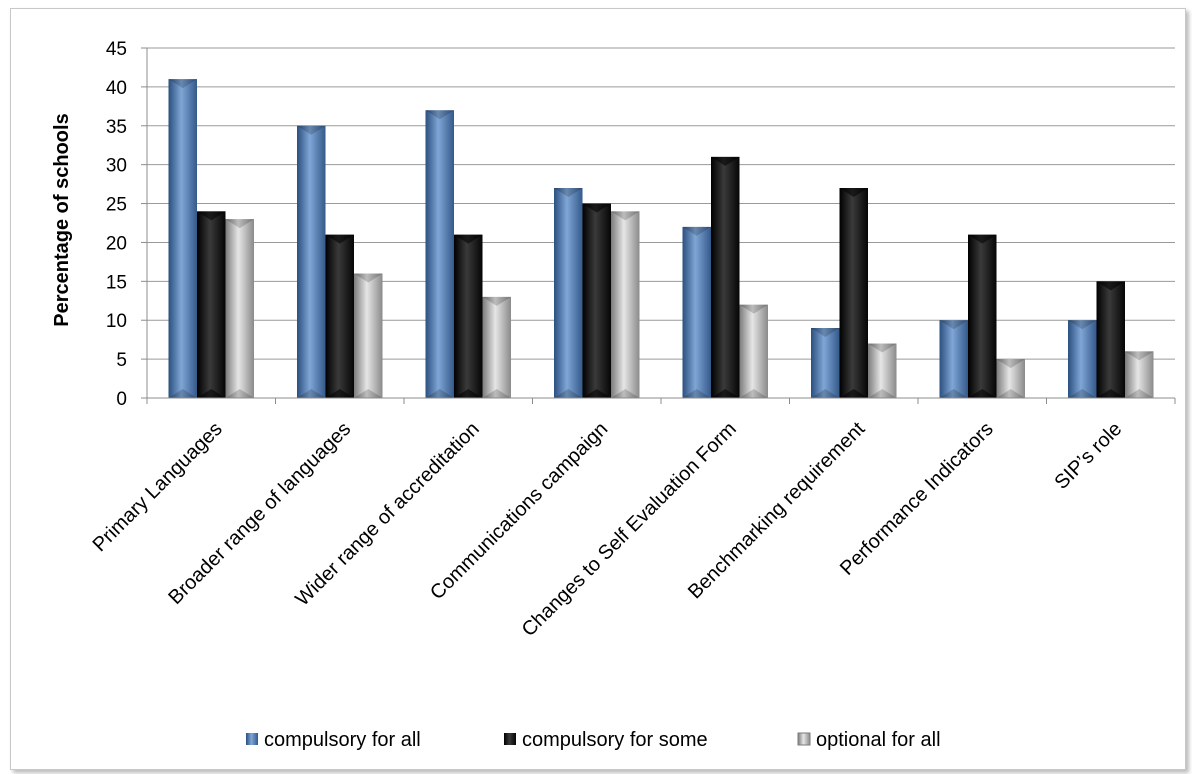 The image size is (1192, 774). What do you see at coordinates (121, 399) in the screenshot?
I see `y-tick-label: 0` at bounding box center [121, 399].